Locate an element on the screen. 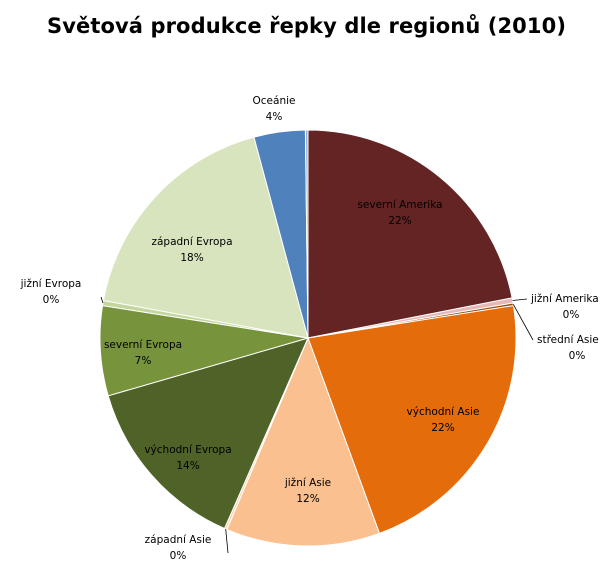  slice-label-vychodni-asie: východní Asie 22% is located at coordinates (443, 420).